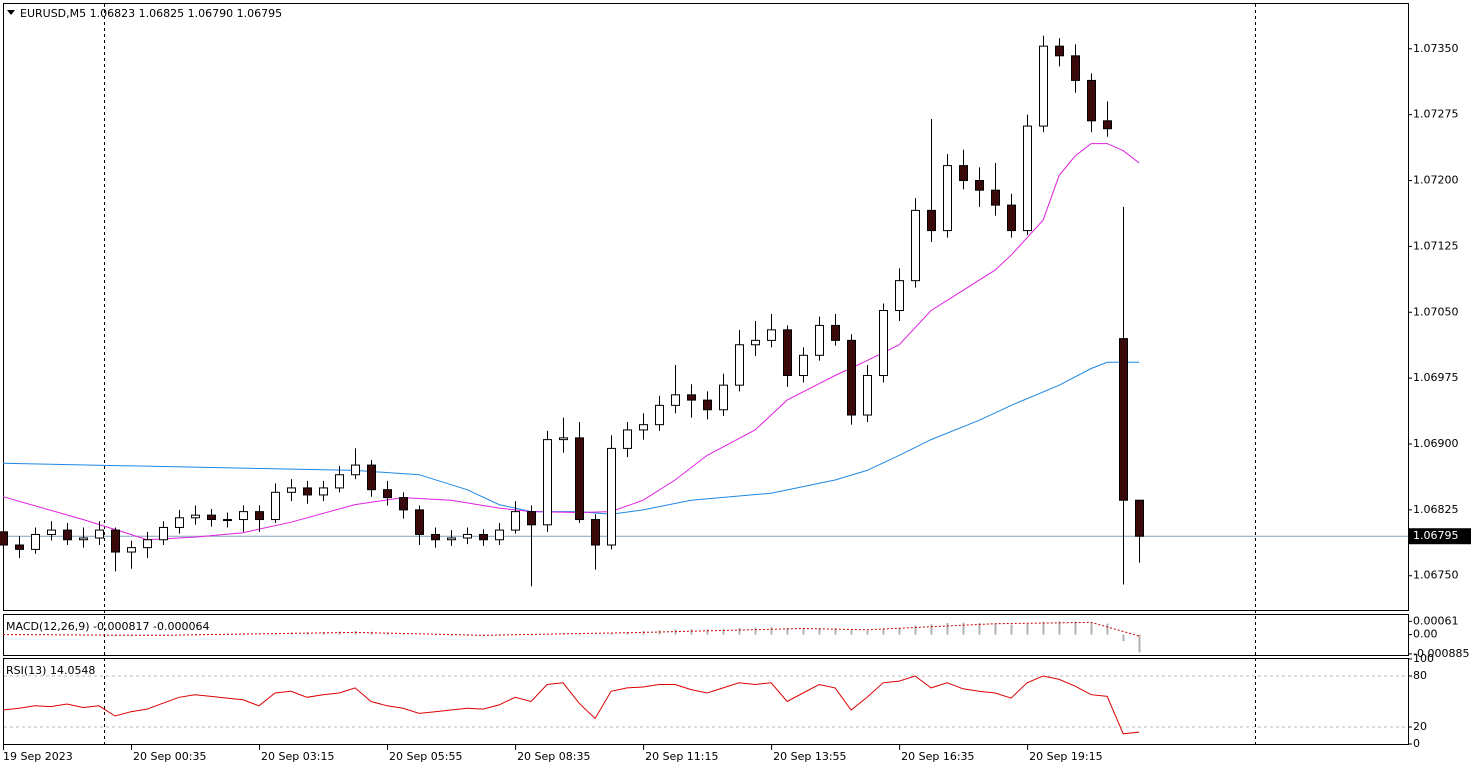 The image size is (1480, 771). I want to click on price-label: 1.06795, so click(1436, 535).